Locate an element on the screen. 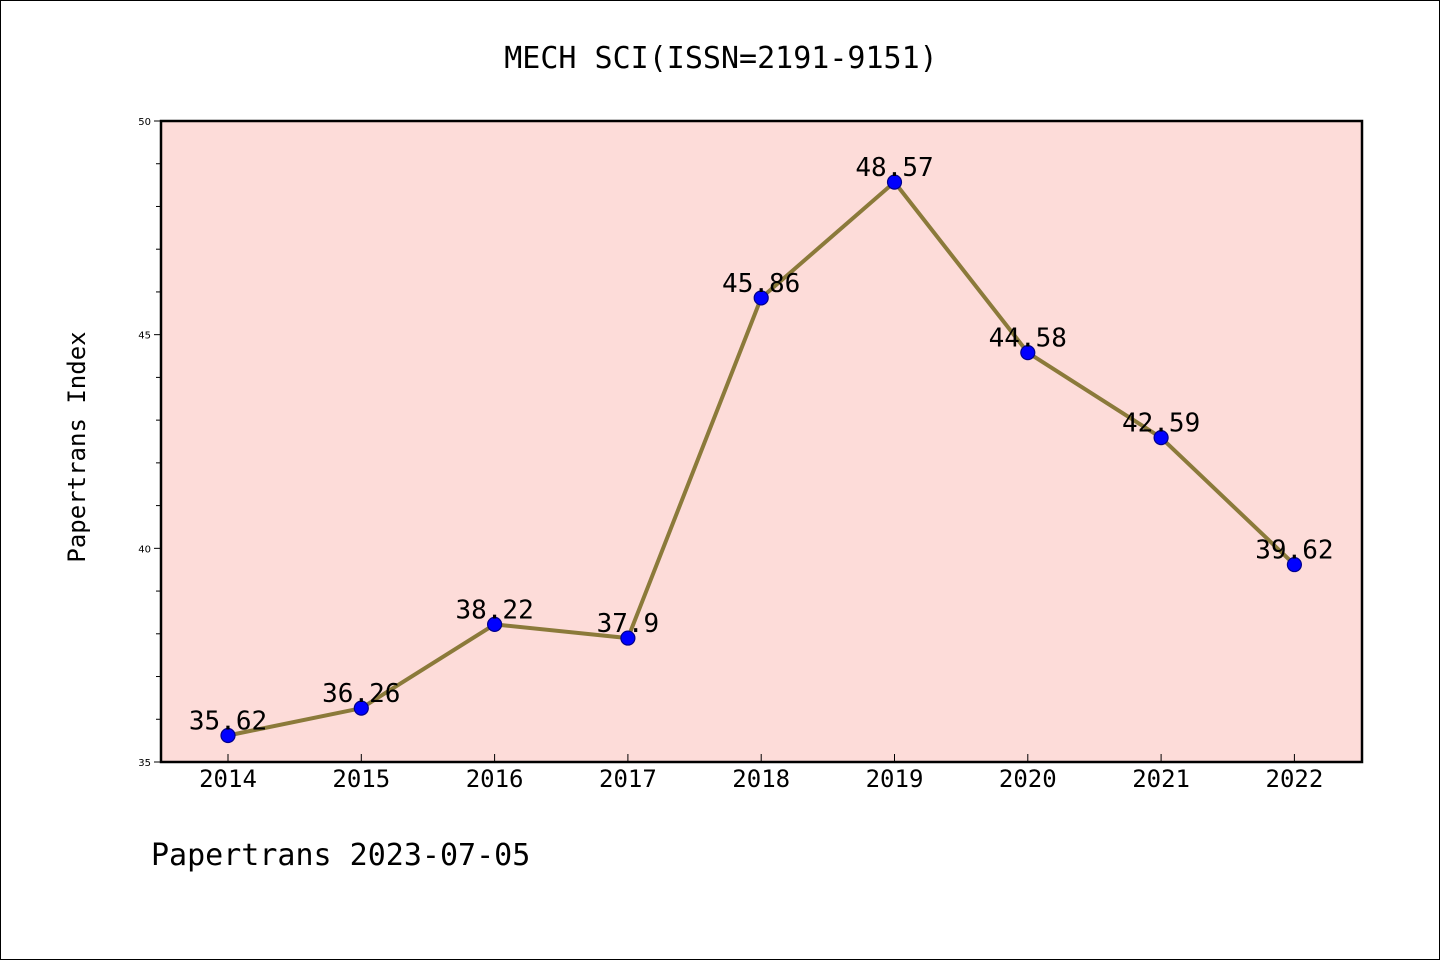 This screenshot has width=1440, height=961. x-tick-label-2021: 2021 is located at coordinates (1161, 779).